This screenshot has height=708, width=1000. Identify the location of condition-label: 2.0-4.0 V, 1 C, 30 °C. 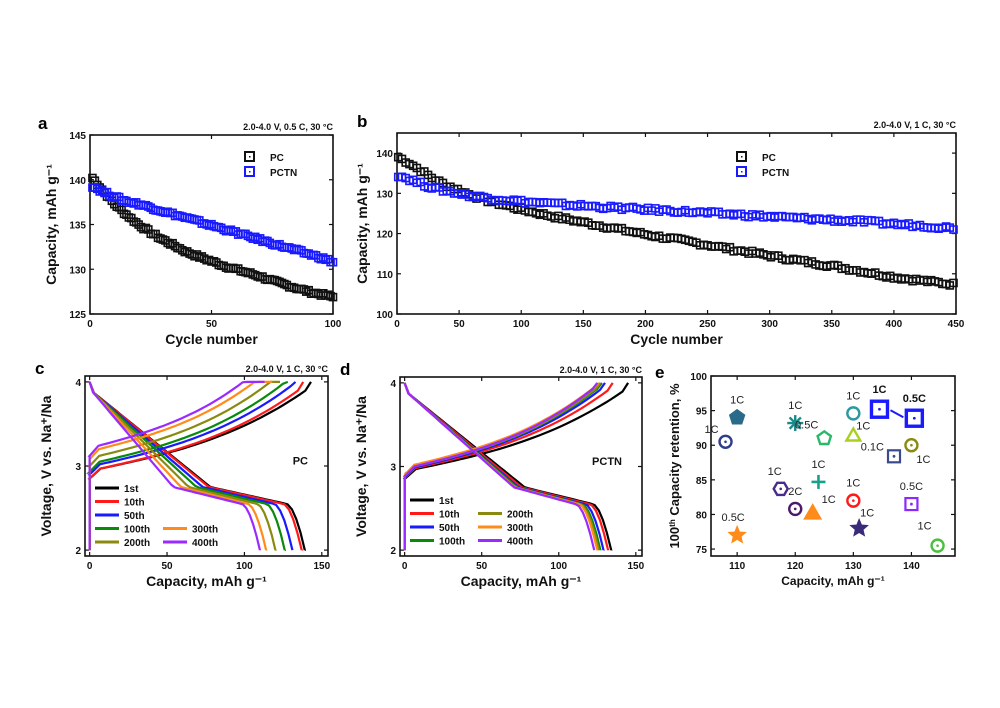
(287, 369).